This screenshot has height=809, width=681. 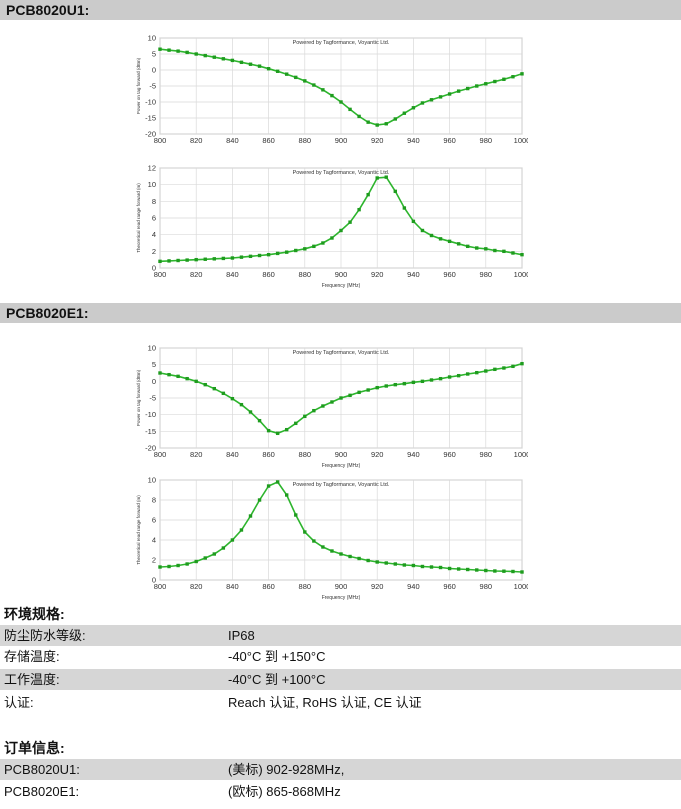 I want to click on y-tick-label: 5, so click(x=154, y=54).